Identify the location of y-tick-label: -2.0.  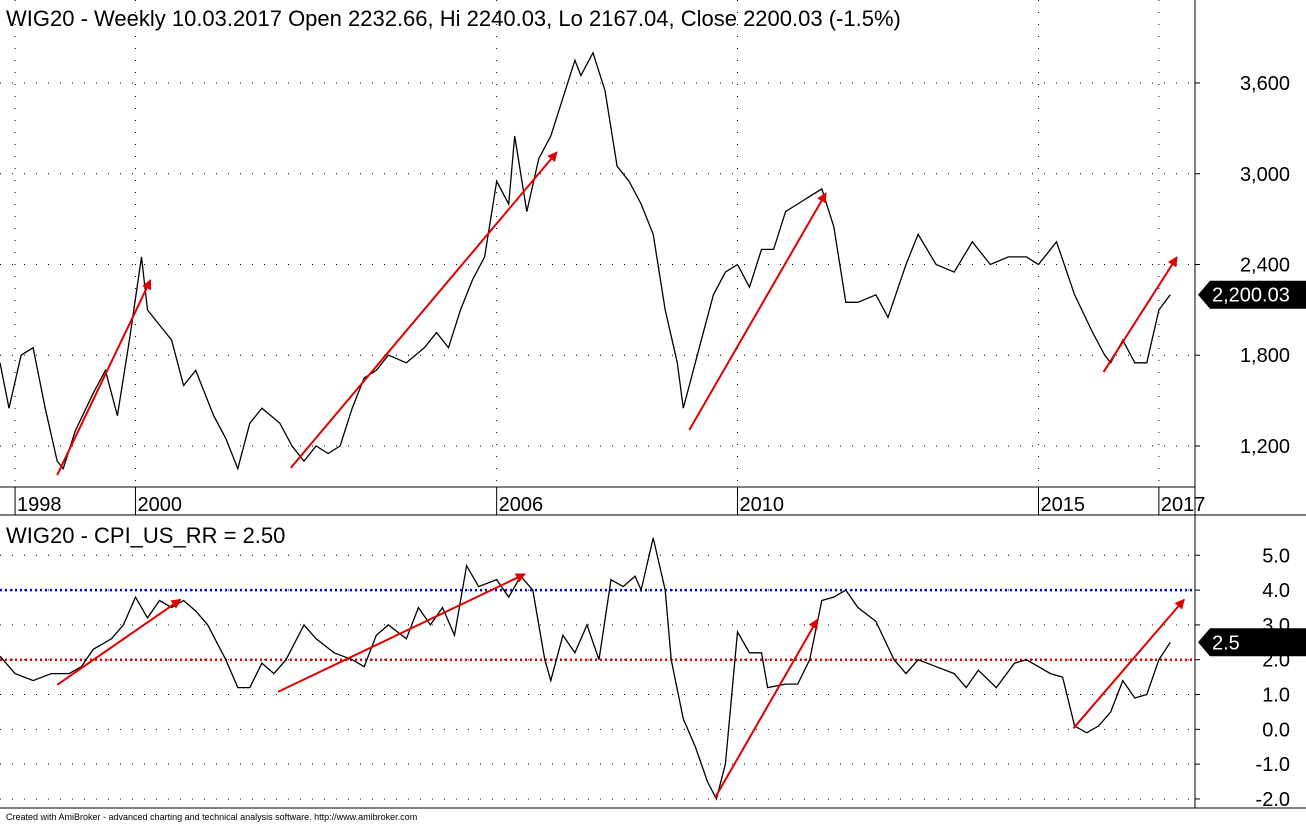
(1273, 800).